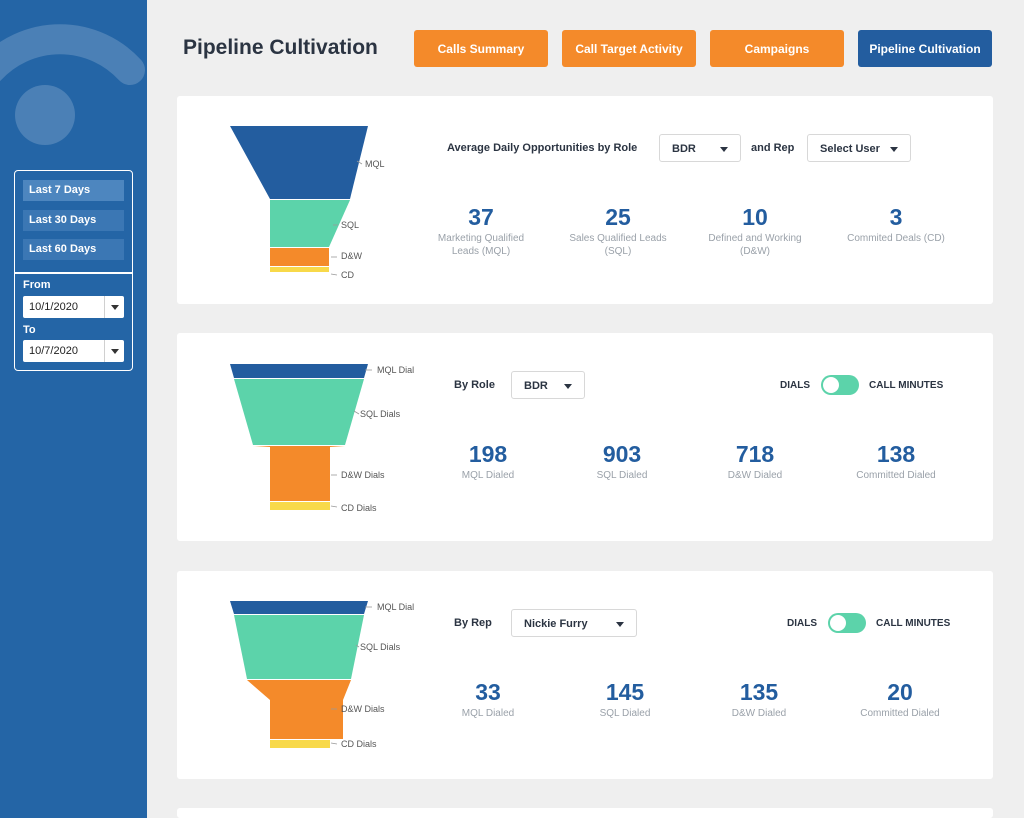  What do you see at coordinates (73, 249) in the screenshot?
I see `range-last-60-days: Last 60 Days` at bounding box center [73, 249].